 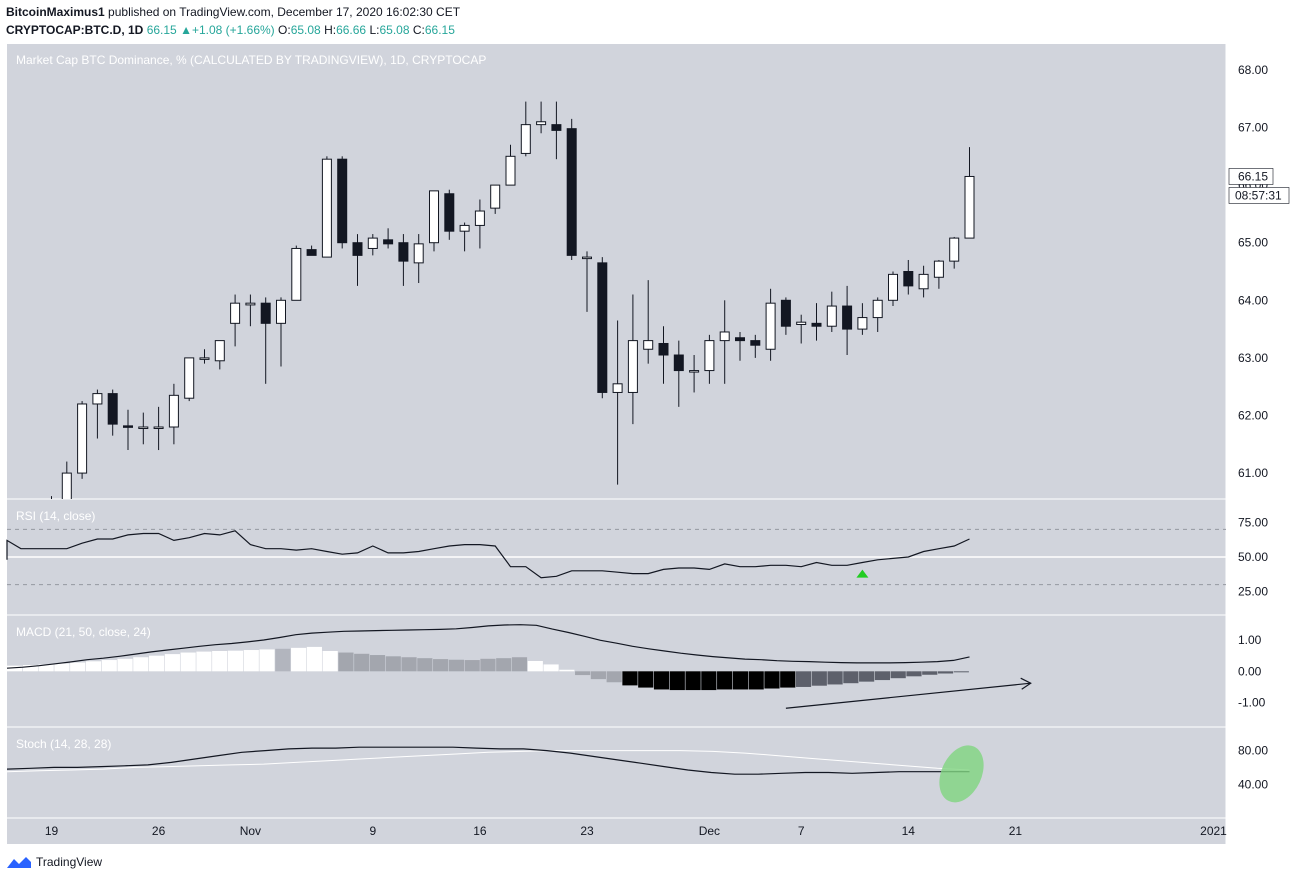 I want to click on macd-tick-label: 1.00, so click(x=1250, y=640).